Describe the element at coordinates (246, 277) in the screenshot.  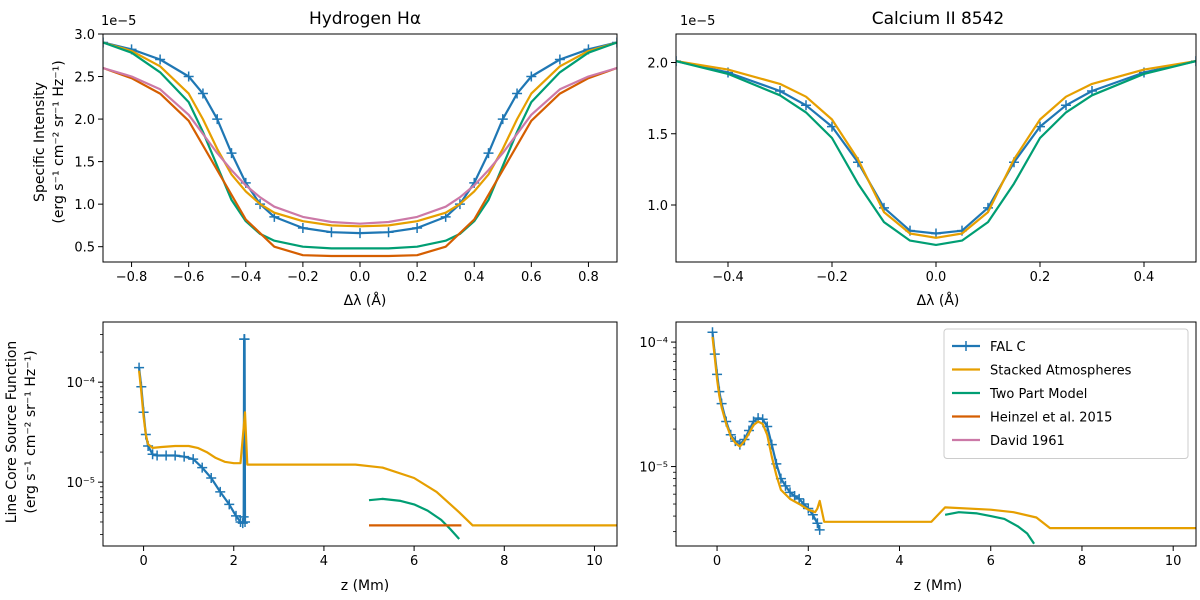
I see `x-tick-label: −0.4` at that location.